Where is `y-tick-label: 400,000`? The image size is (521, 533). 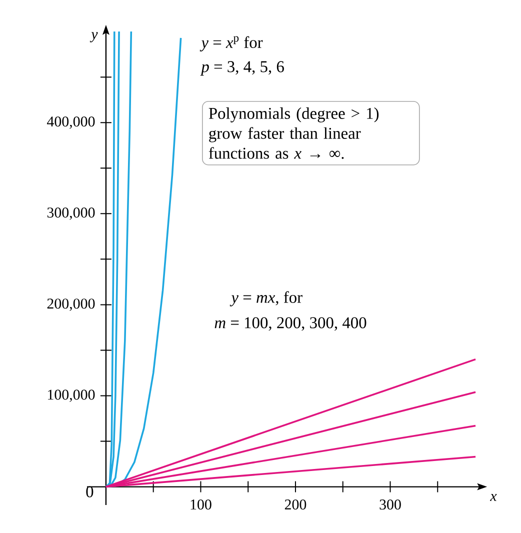 y-tick-label: 400,000 is located at coordinates (71, 122).